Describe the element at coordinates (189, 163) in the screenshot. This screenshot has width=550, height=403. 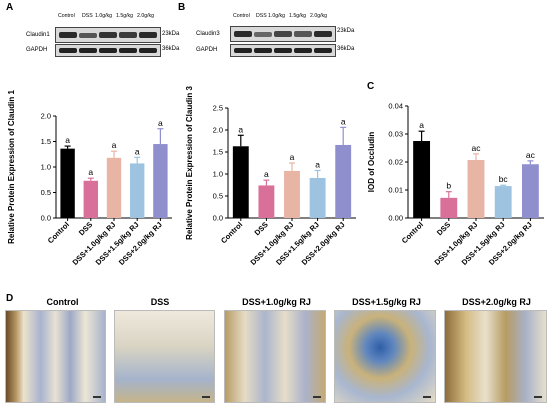
I see `y-axis-label: Relative Protein Expression of Claudin 3` at that location.